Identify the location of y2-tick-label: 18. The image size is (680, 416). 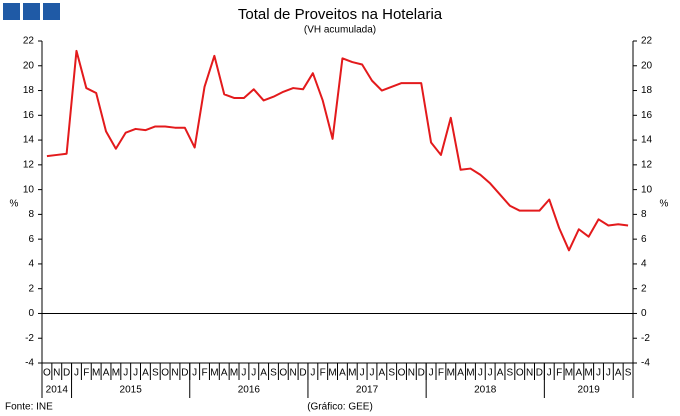
(647, 90).